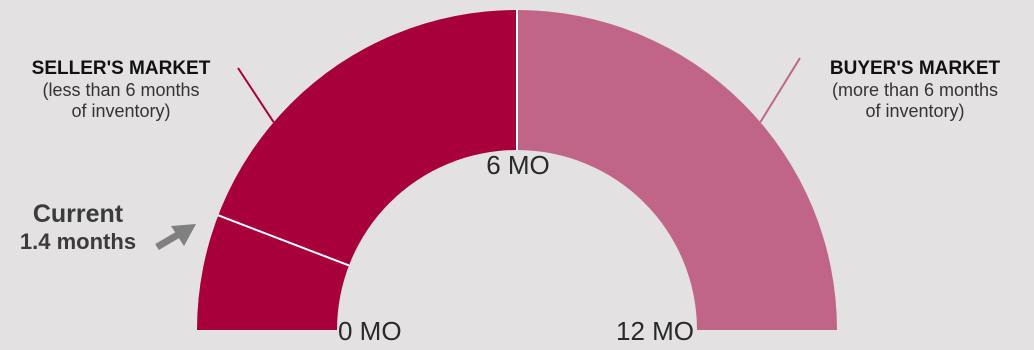 This screenshot has width=1034, height=350. What do you see at coordinates (78, 214) in the screenshot?
I see `current-title: Current` at bounding box center [78, 214].